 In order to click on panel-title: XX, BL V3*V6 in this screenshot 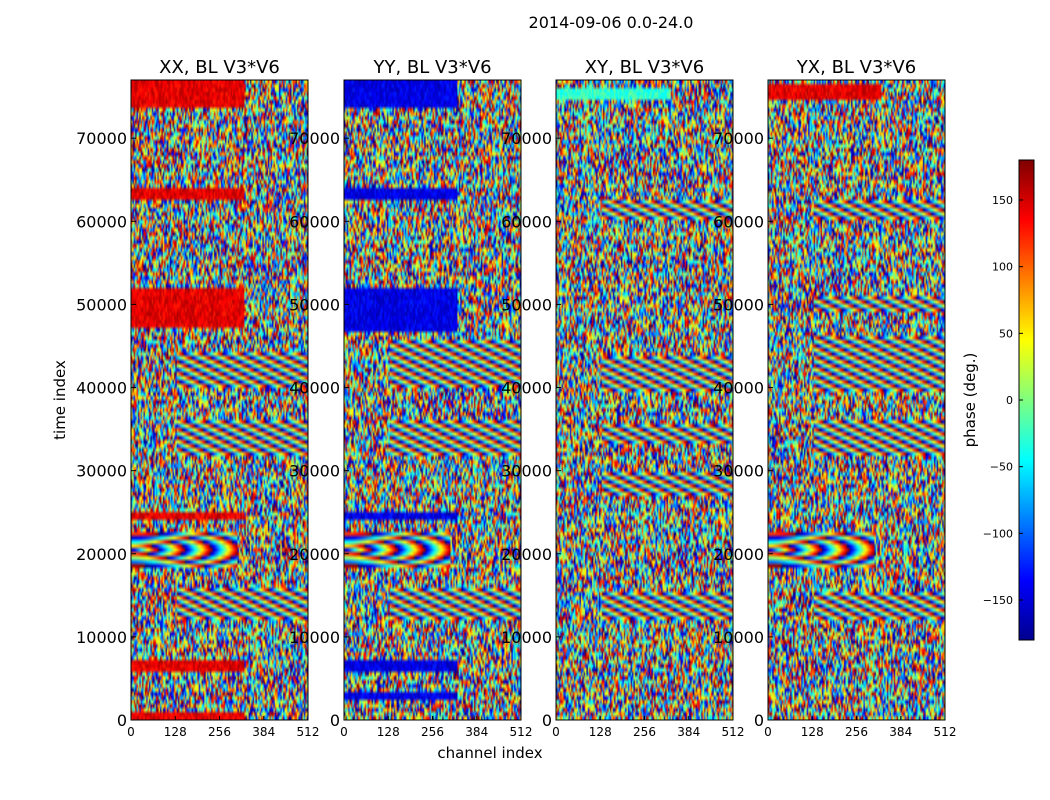, I will do `click(219, 67)`.